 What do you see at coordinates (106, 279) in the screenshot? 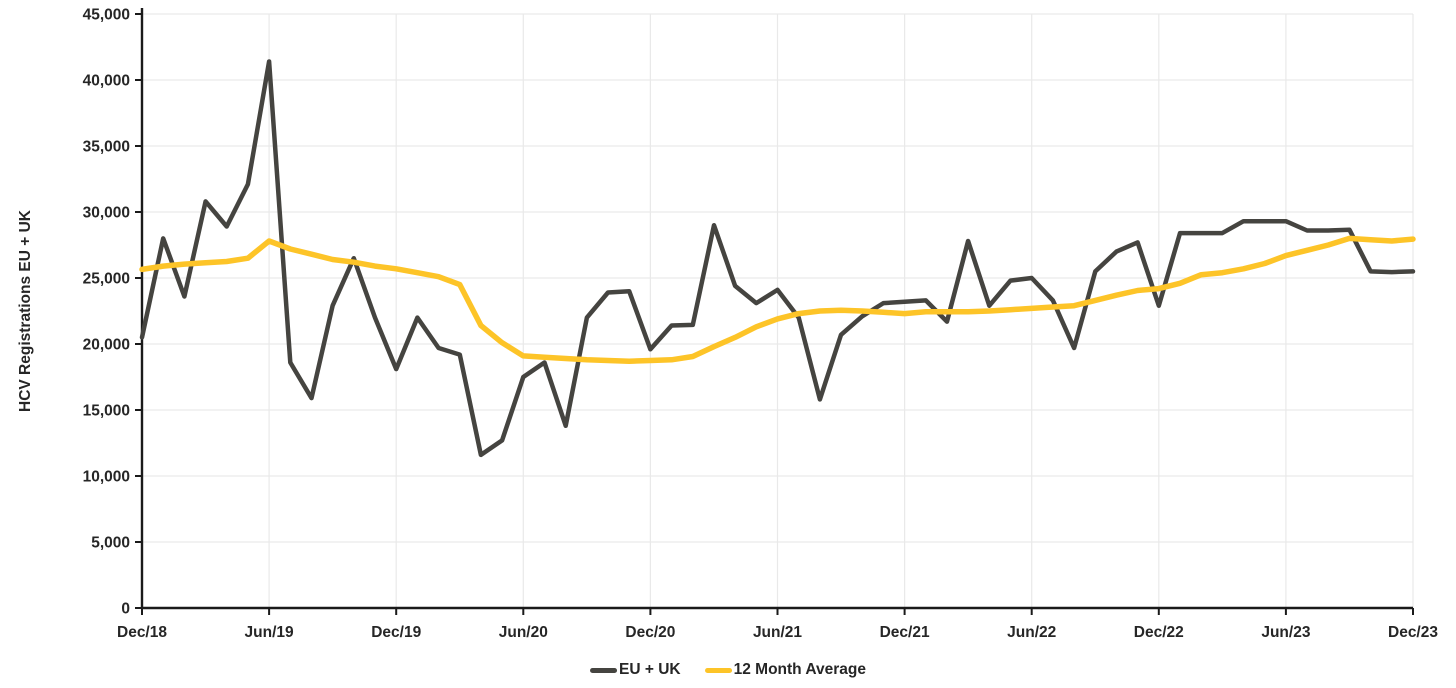
I see `y-tick-label: 25,000` at bounding box center [106, 279].